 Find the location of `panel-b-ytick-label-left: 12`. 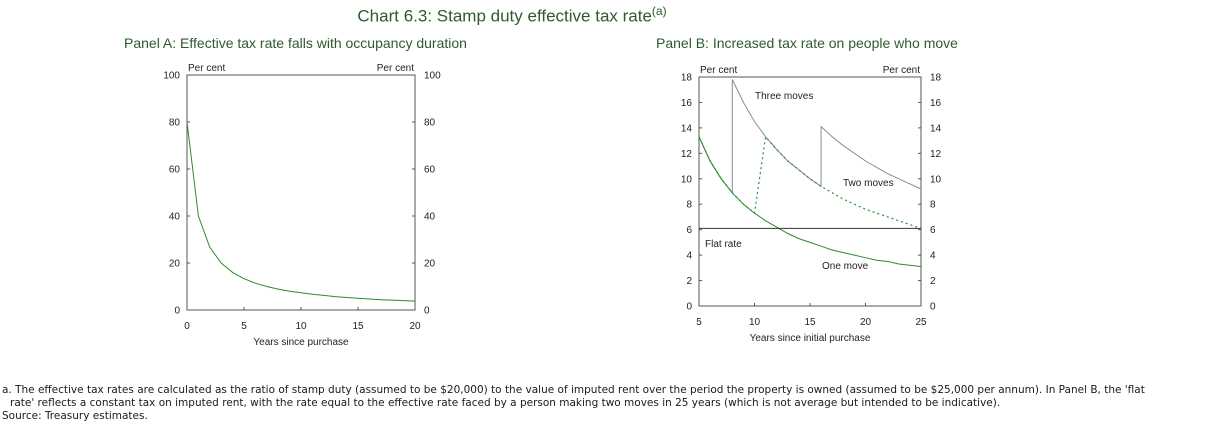

panel-b-ytick-label-left: 12 is located at coordinates (687, 154).